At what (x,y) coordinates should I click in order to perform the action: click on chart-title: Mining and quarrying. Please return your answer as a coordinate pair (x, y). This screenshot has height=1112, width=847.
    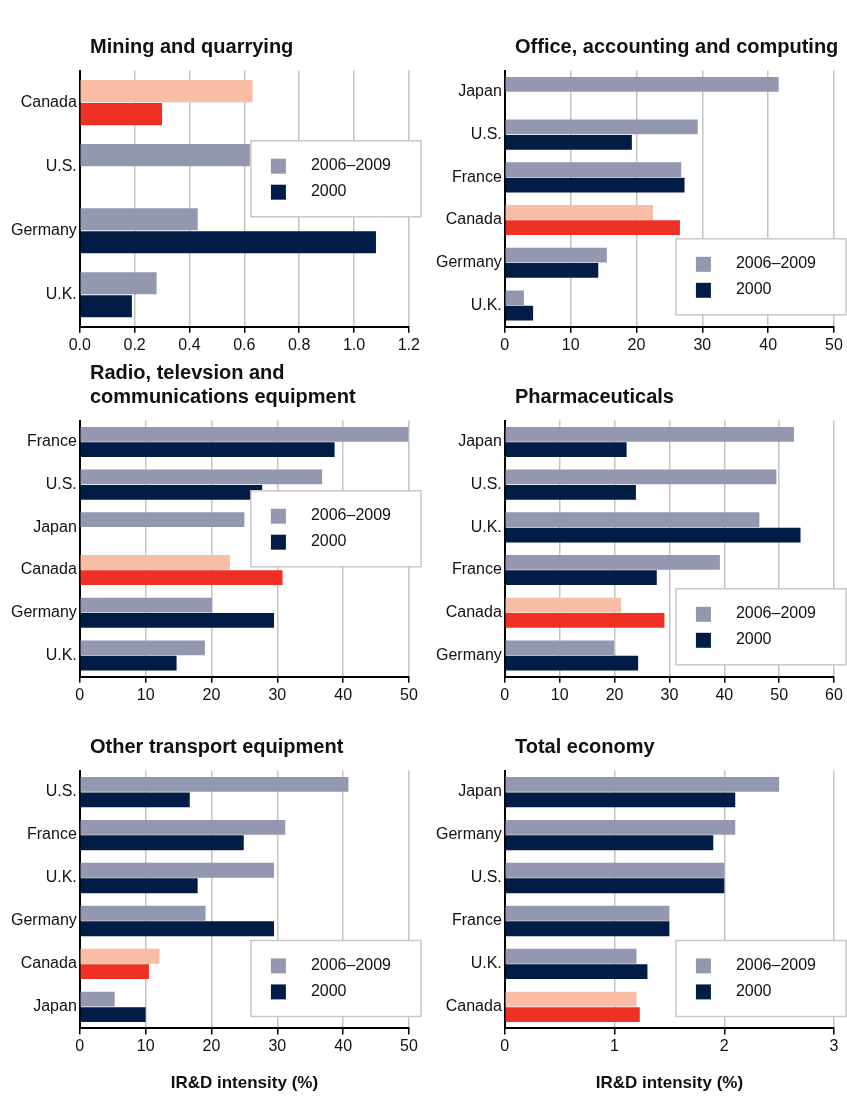
    Looking at the image, I should click on (192, 46).